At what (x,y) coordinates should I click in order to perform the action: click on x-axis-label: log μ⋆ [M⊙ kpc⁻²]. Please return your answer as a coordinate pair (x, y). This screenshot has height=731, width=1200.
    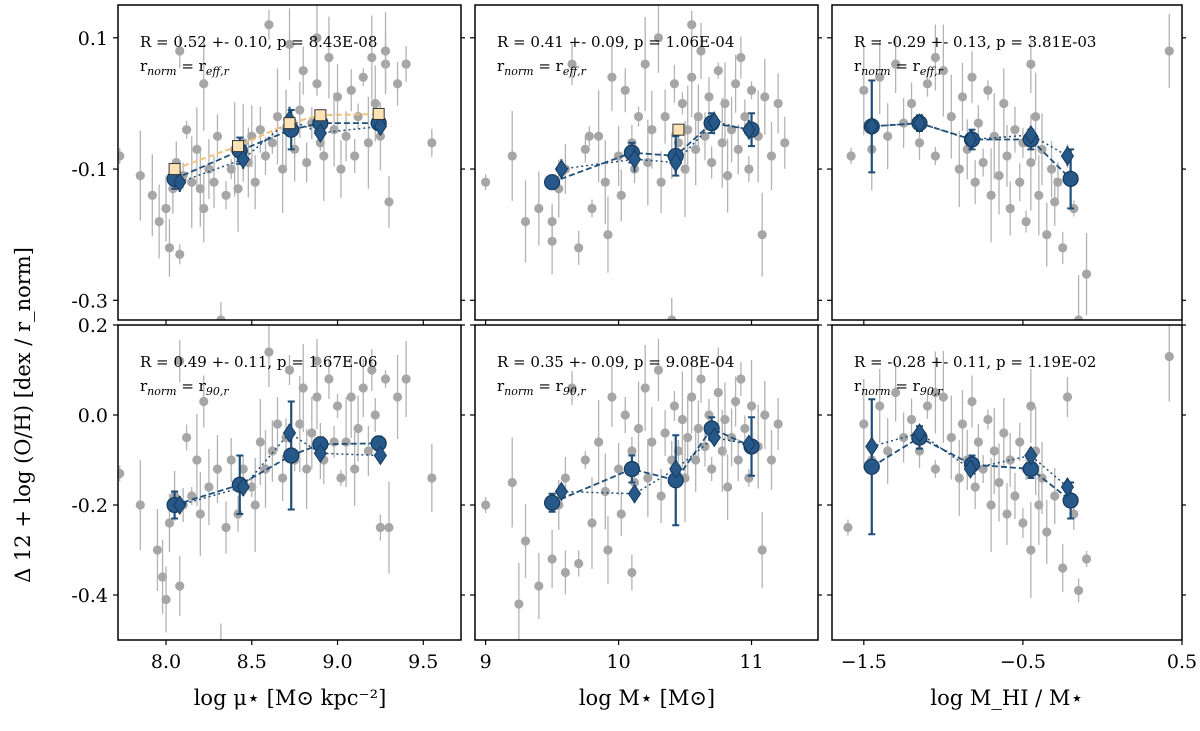
    Looking at the image, I should click on (290, 698).